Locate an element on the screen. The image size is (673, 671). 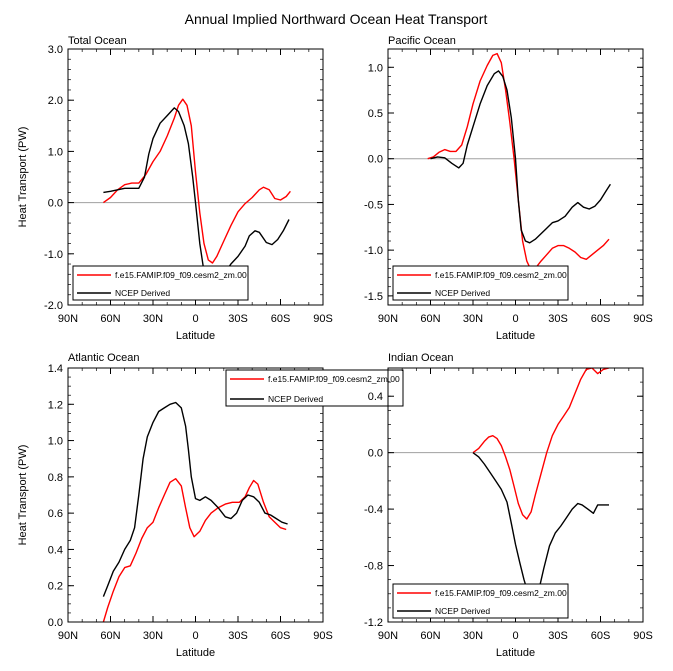
y-tick-label: 1.2 is located at coordinates (55, 405).